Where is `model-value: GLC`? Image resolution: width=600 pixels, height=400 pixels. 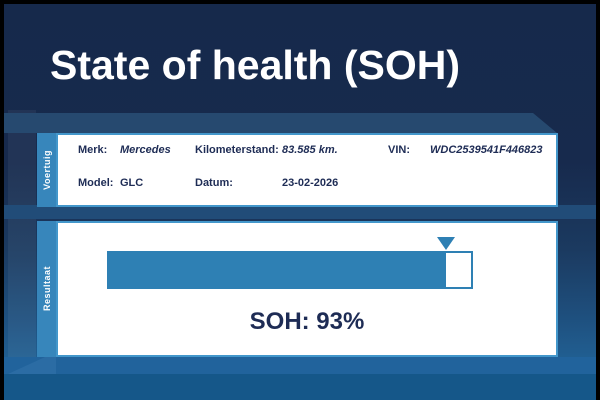
model-value: GLC is located at coordinates (132, 183).